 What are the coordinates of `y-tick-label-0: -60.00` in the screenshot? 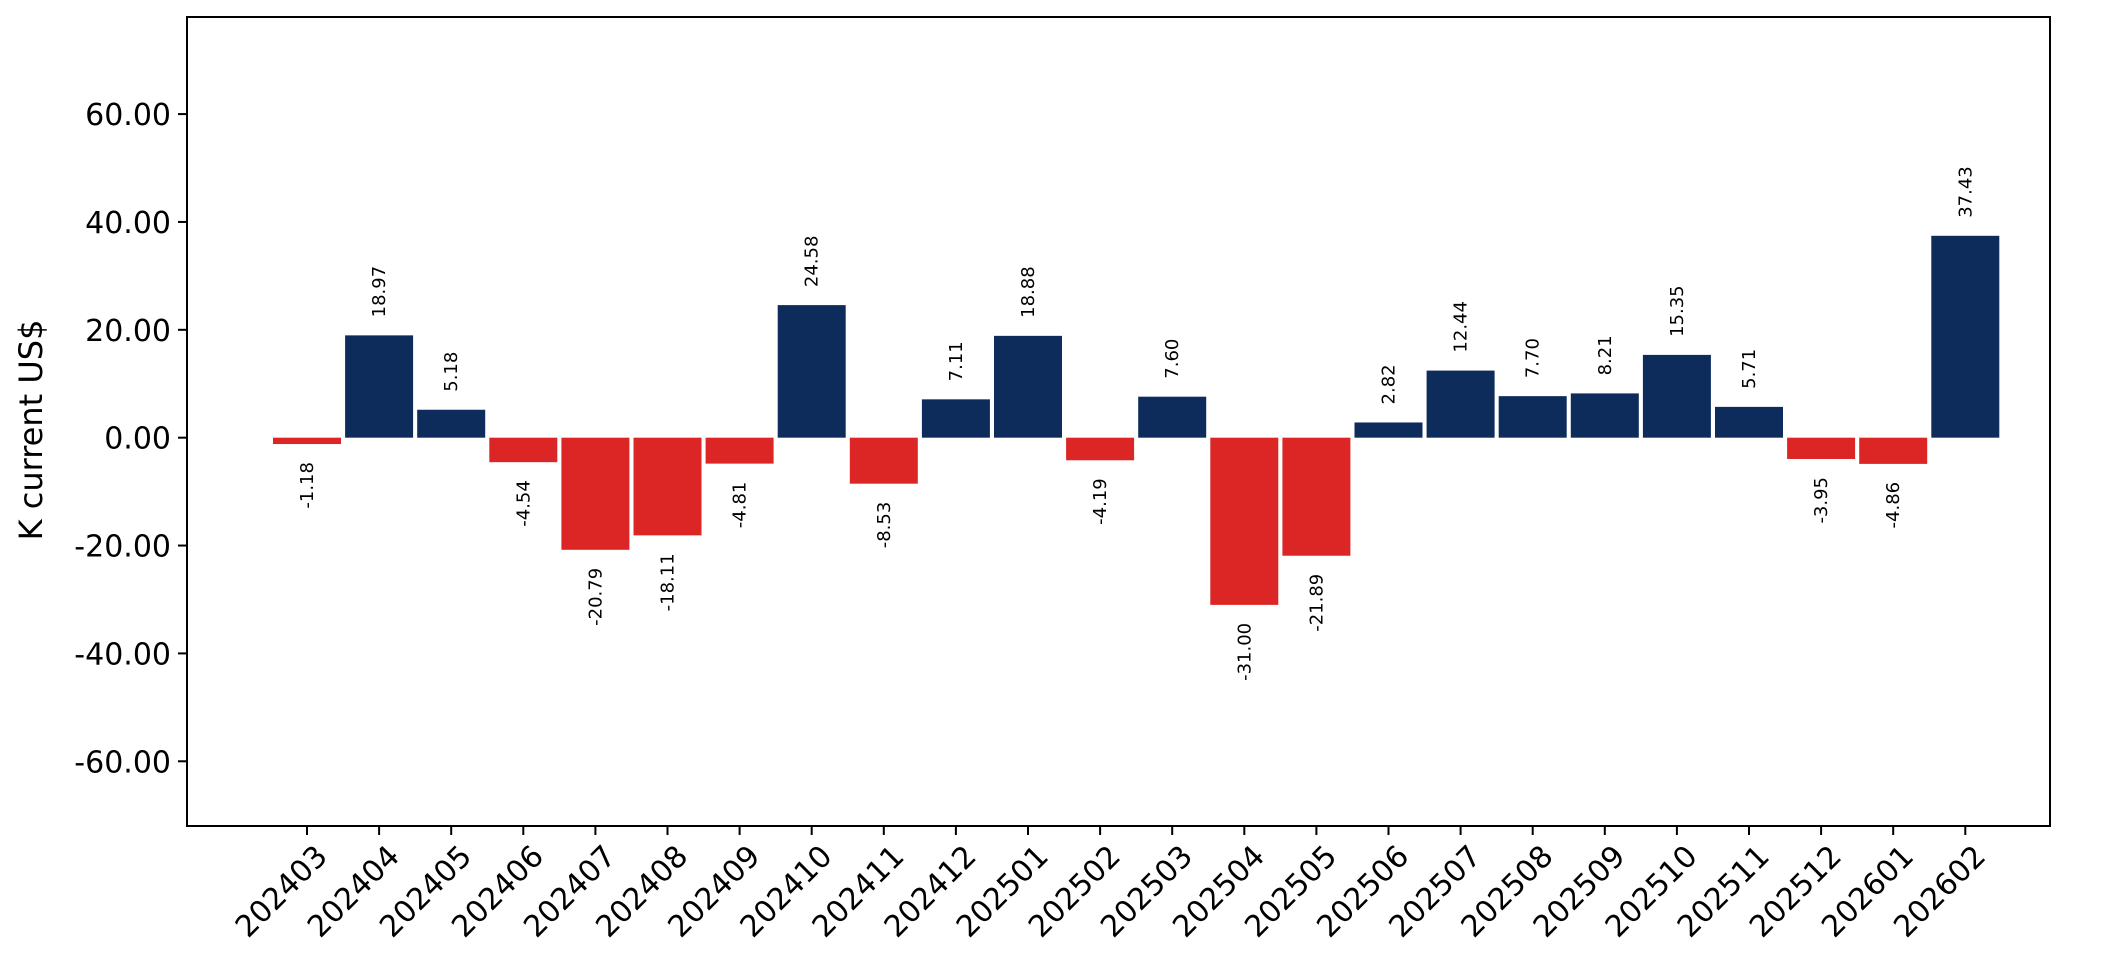 It's located at (122, 762).